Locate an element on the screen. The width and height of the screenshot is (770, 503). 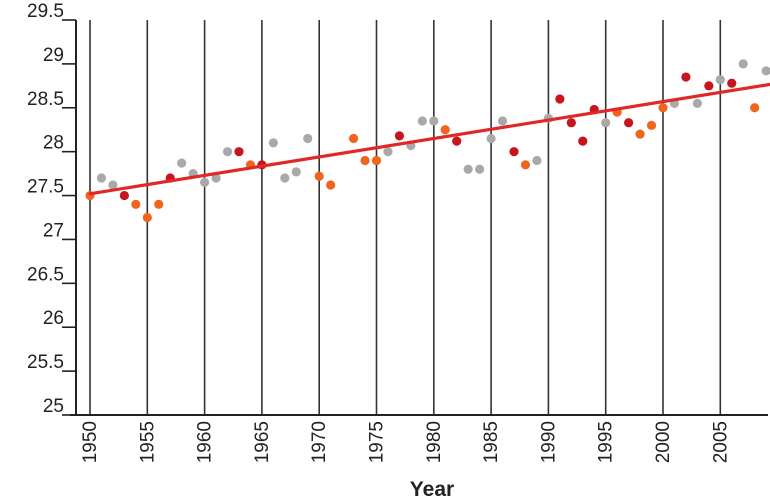
data-point-1951 is located at coordinates (101, 178).